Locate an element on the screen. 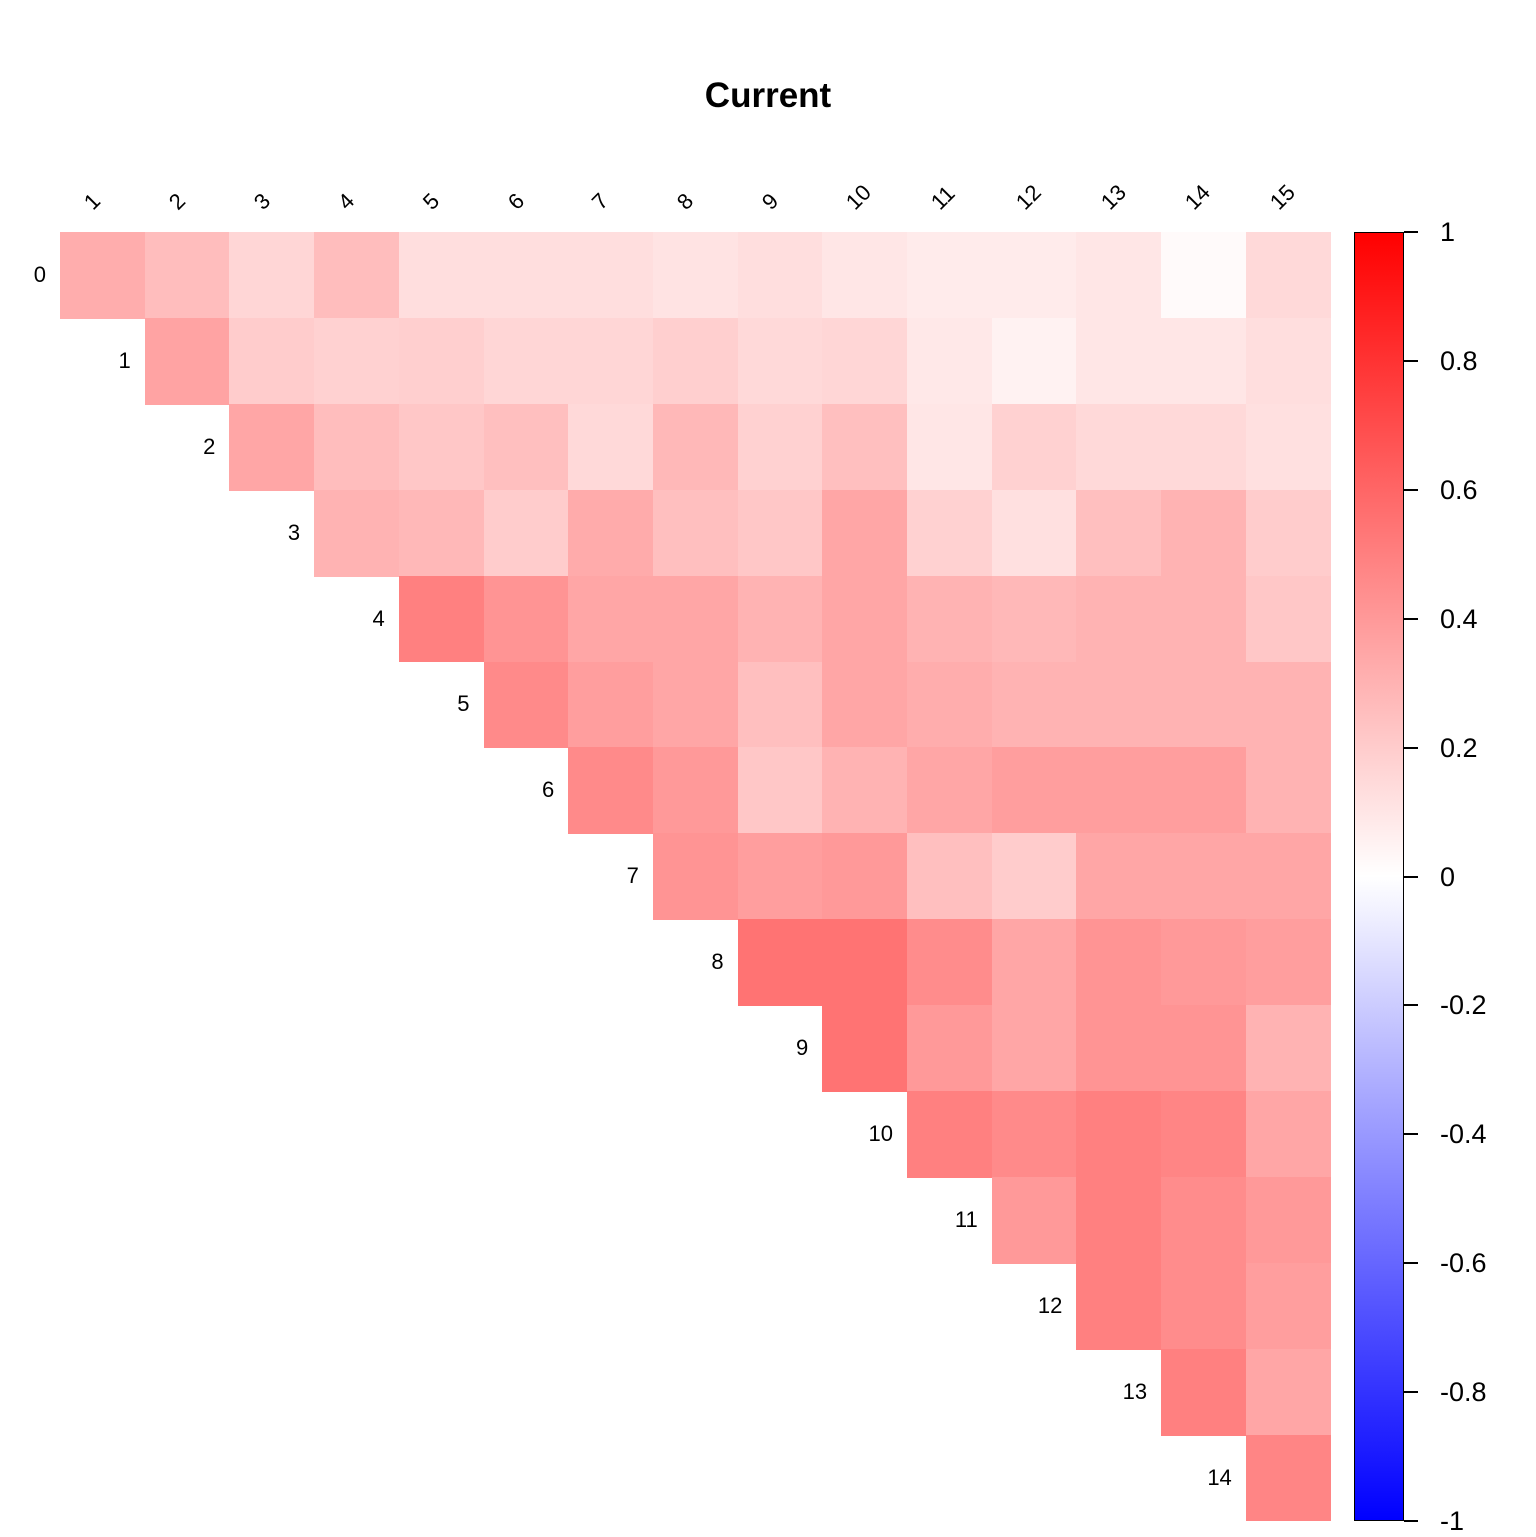 This screenshot has height=1537, width=1536. heatmap-cell-r8-c13 is located at coordinates (1119, 963).